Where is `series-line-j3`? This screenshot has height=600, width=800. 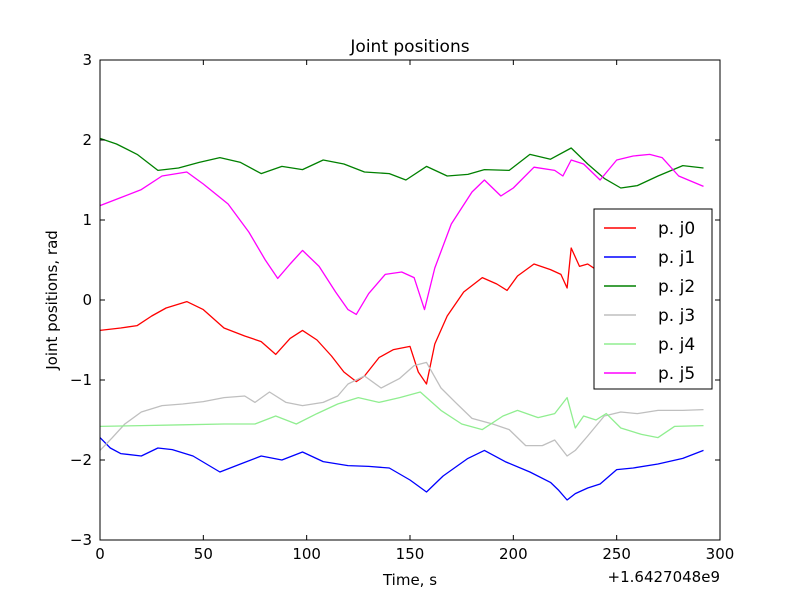 series-line-j3 is located at coordinates (401, 409).